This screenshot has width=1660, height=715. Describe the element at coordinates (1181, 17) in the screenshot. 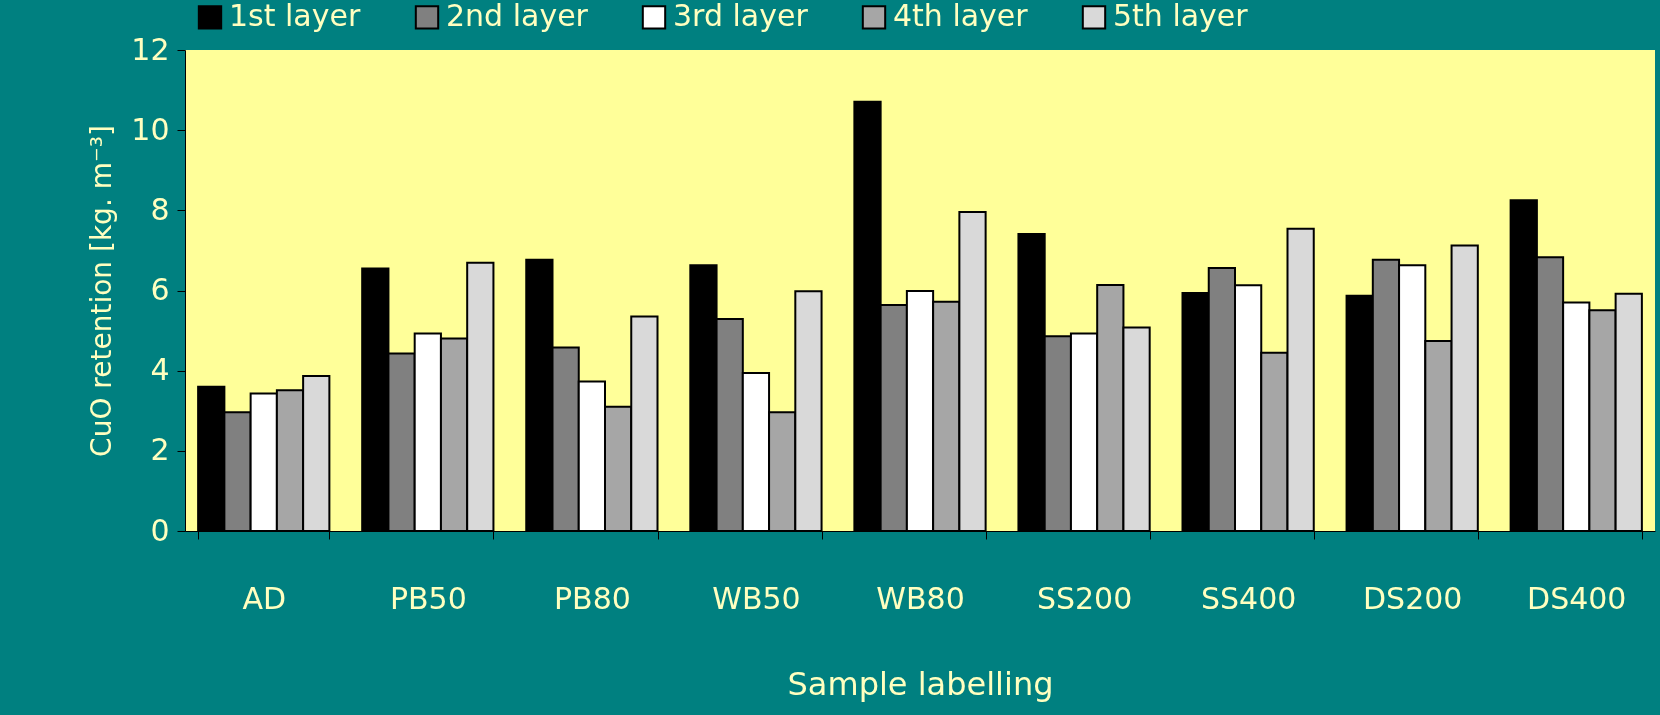

I see `legend-label: 5th layer` at that location.